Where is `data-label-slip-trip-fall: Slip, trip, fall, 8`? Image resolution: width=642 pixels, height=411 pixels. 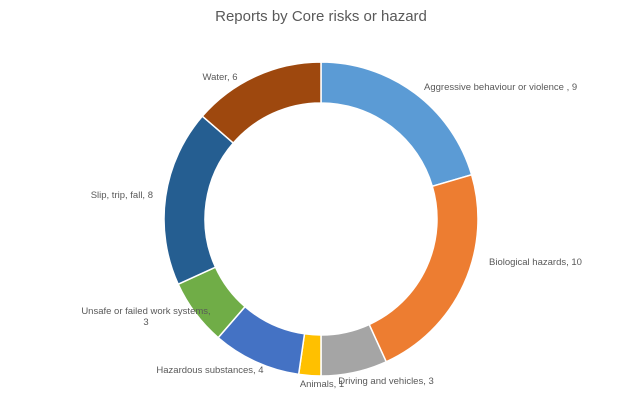 data-label-slip-trip-fall: Slip, trip, fall, 8 is located at coordinates (122, 195).